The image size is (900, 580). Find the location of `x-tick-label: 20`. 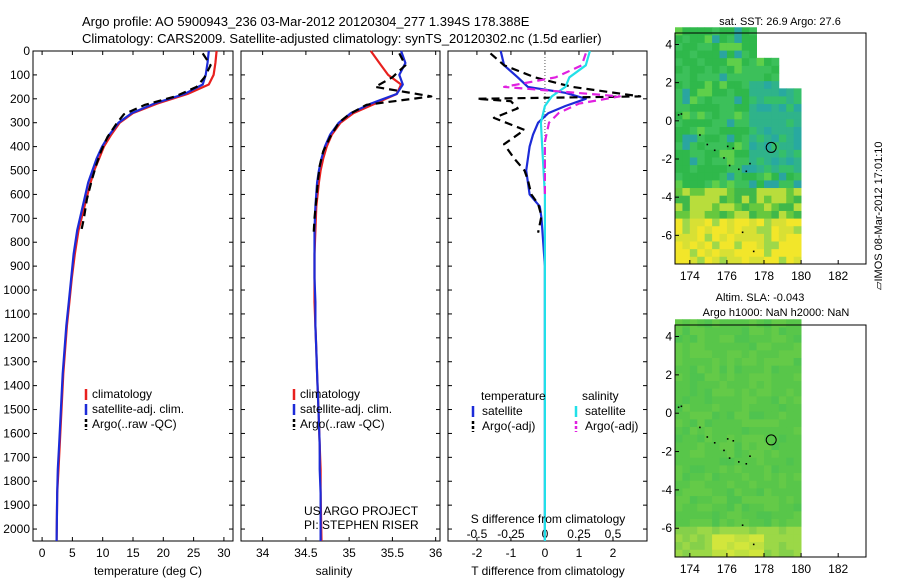

x-tick-label: 20 is located at coordinates (164, 553).